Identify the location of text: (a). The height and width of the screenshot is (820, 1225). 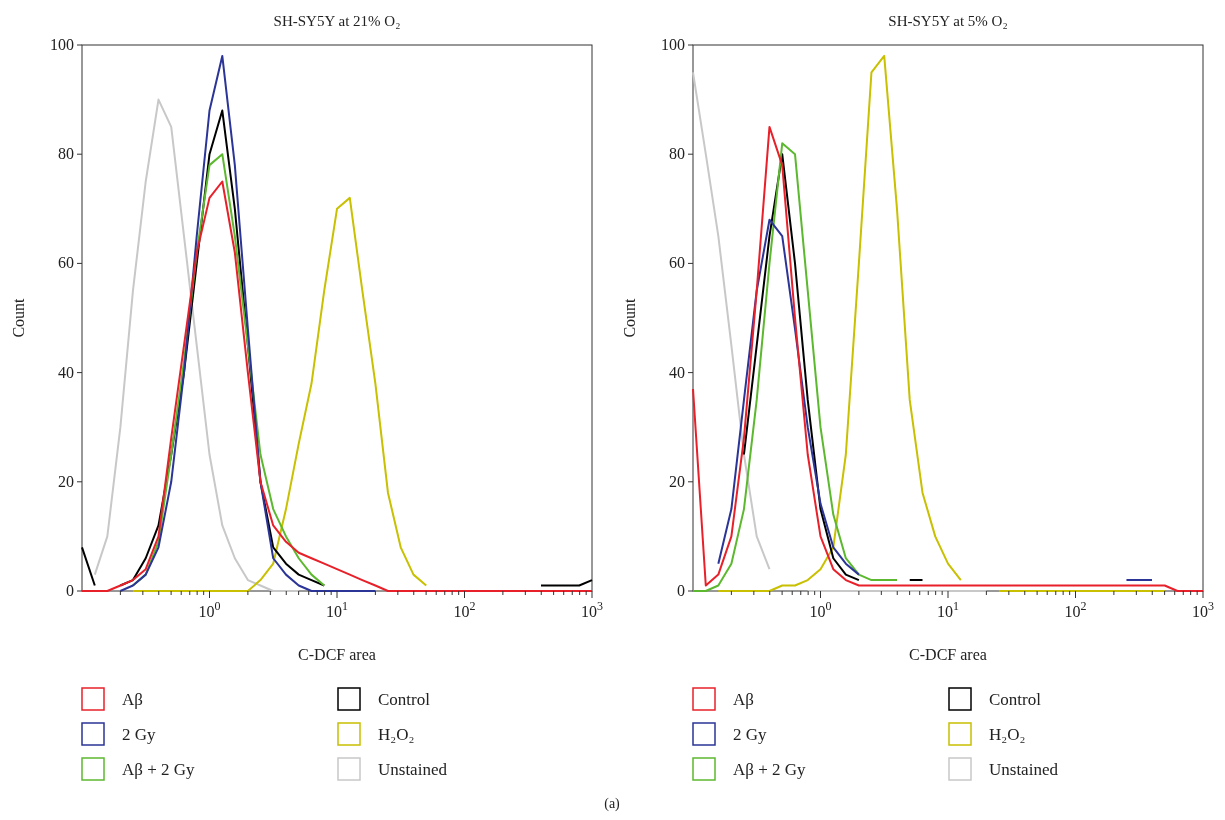
(612, 804).